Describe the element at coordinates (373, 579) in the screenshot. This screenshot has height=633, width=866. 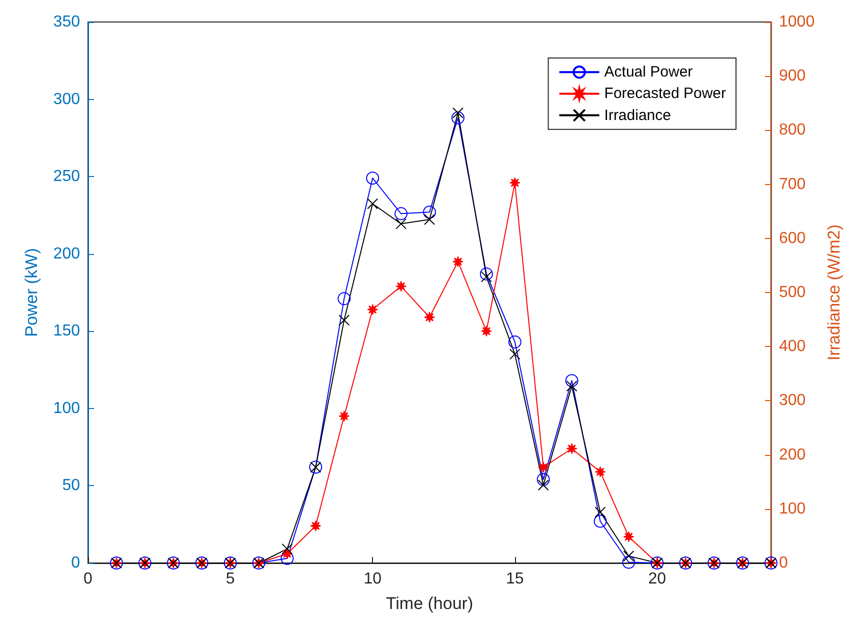
I see `x-tick-label: 10` at that location.